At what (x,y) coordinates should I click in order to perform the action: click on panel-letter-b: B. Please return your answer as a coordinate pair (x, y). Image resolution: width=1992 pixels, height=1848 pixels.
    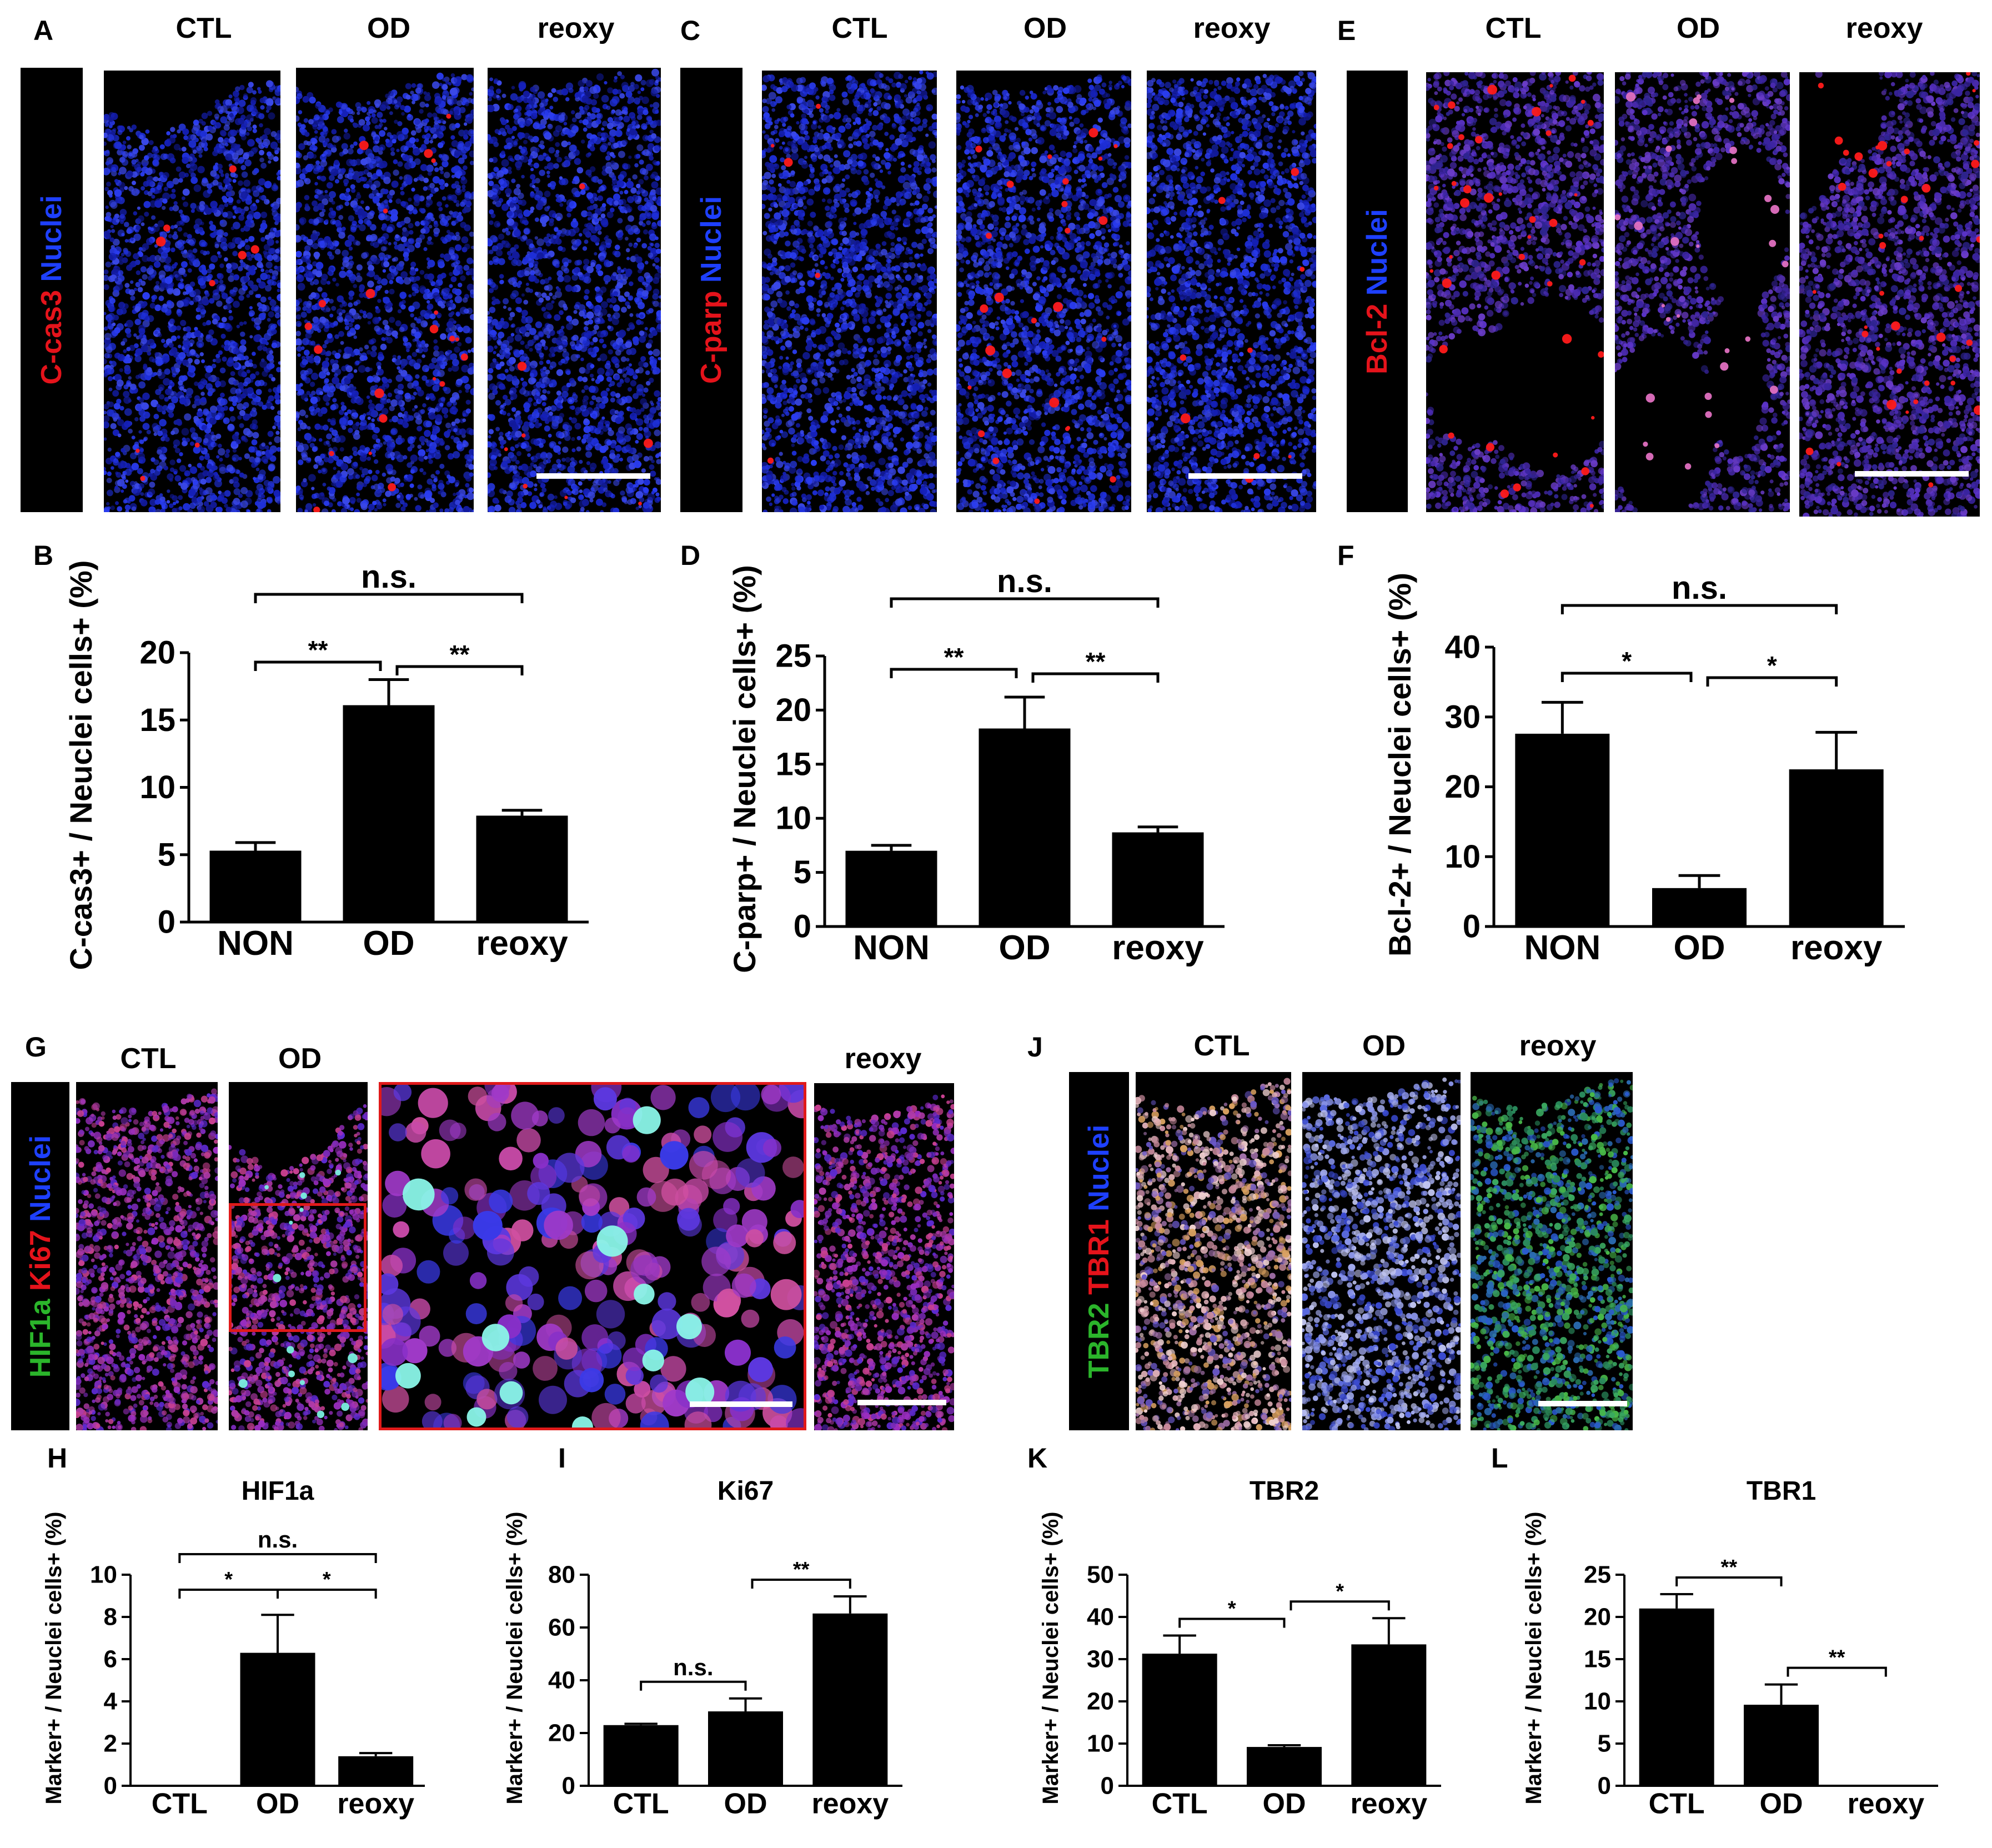
    Looking at the image, I should click on (43, 555).